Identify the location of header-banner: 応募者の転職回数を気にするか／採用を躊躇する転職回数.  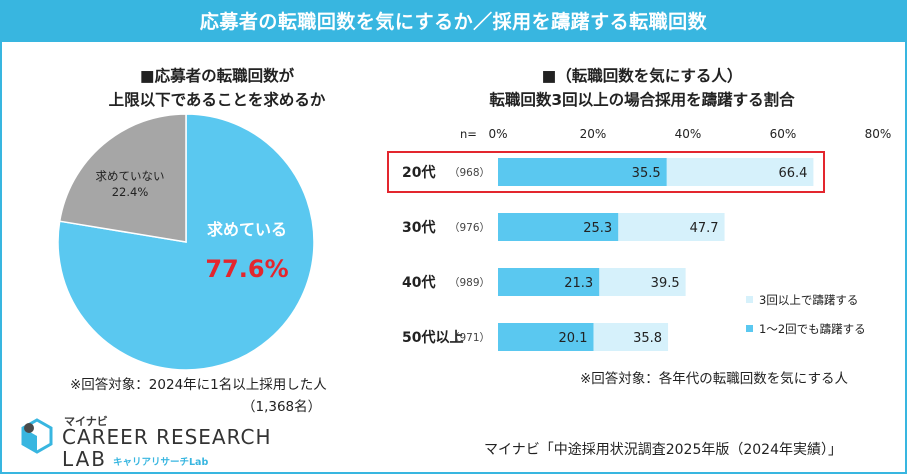
(453, 22).